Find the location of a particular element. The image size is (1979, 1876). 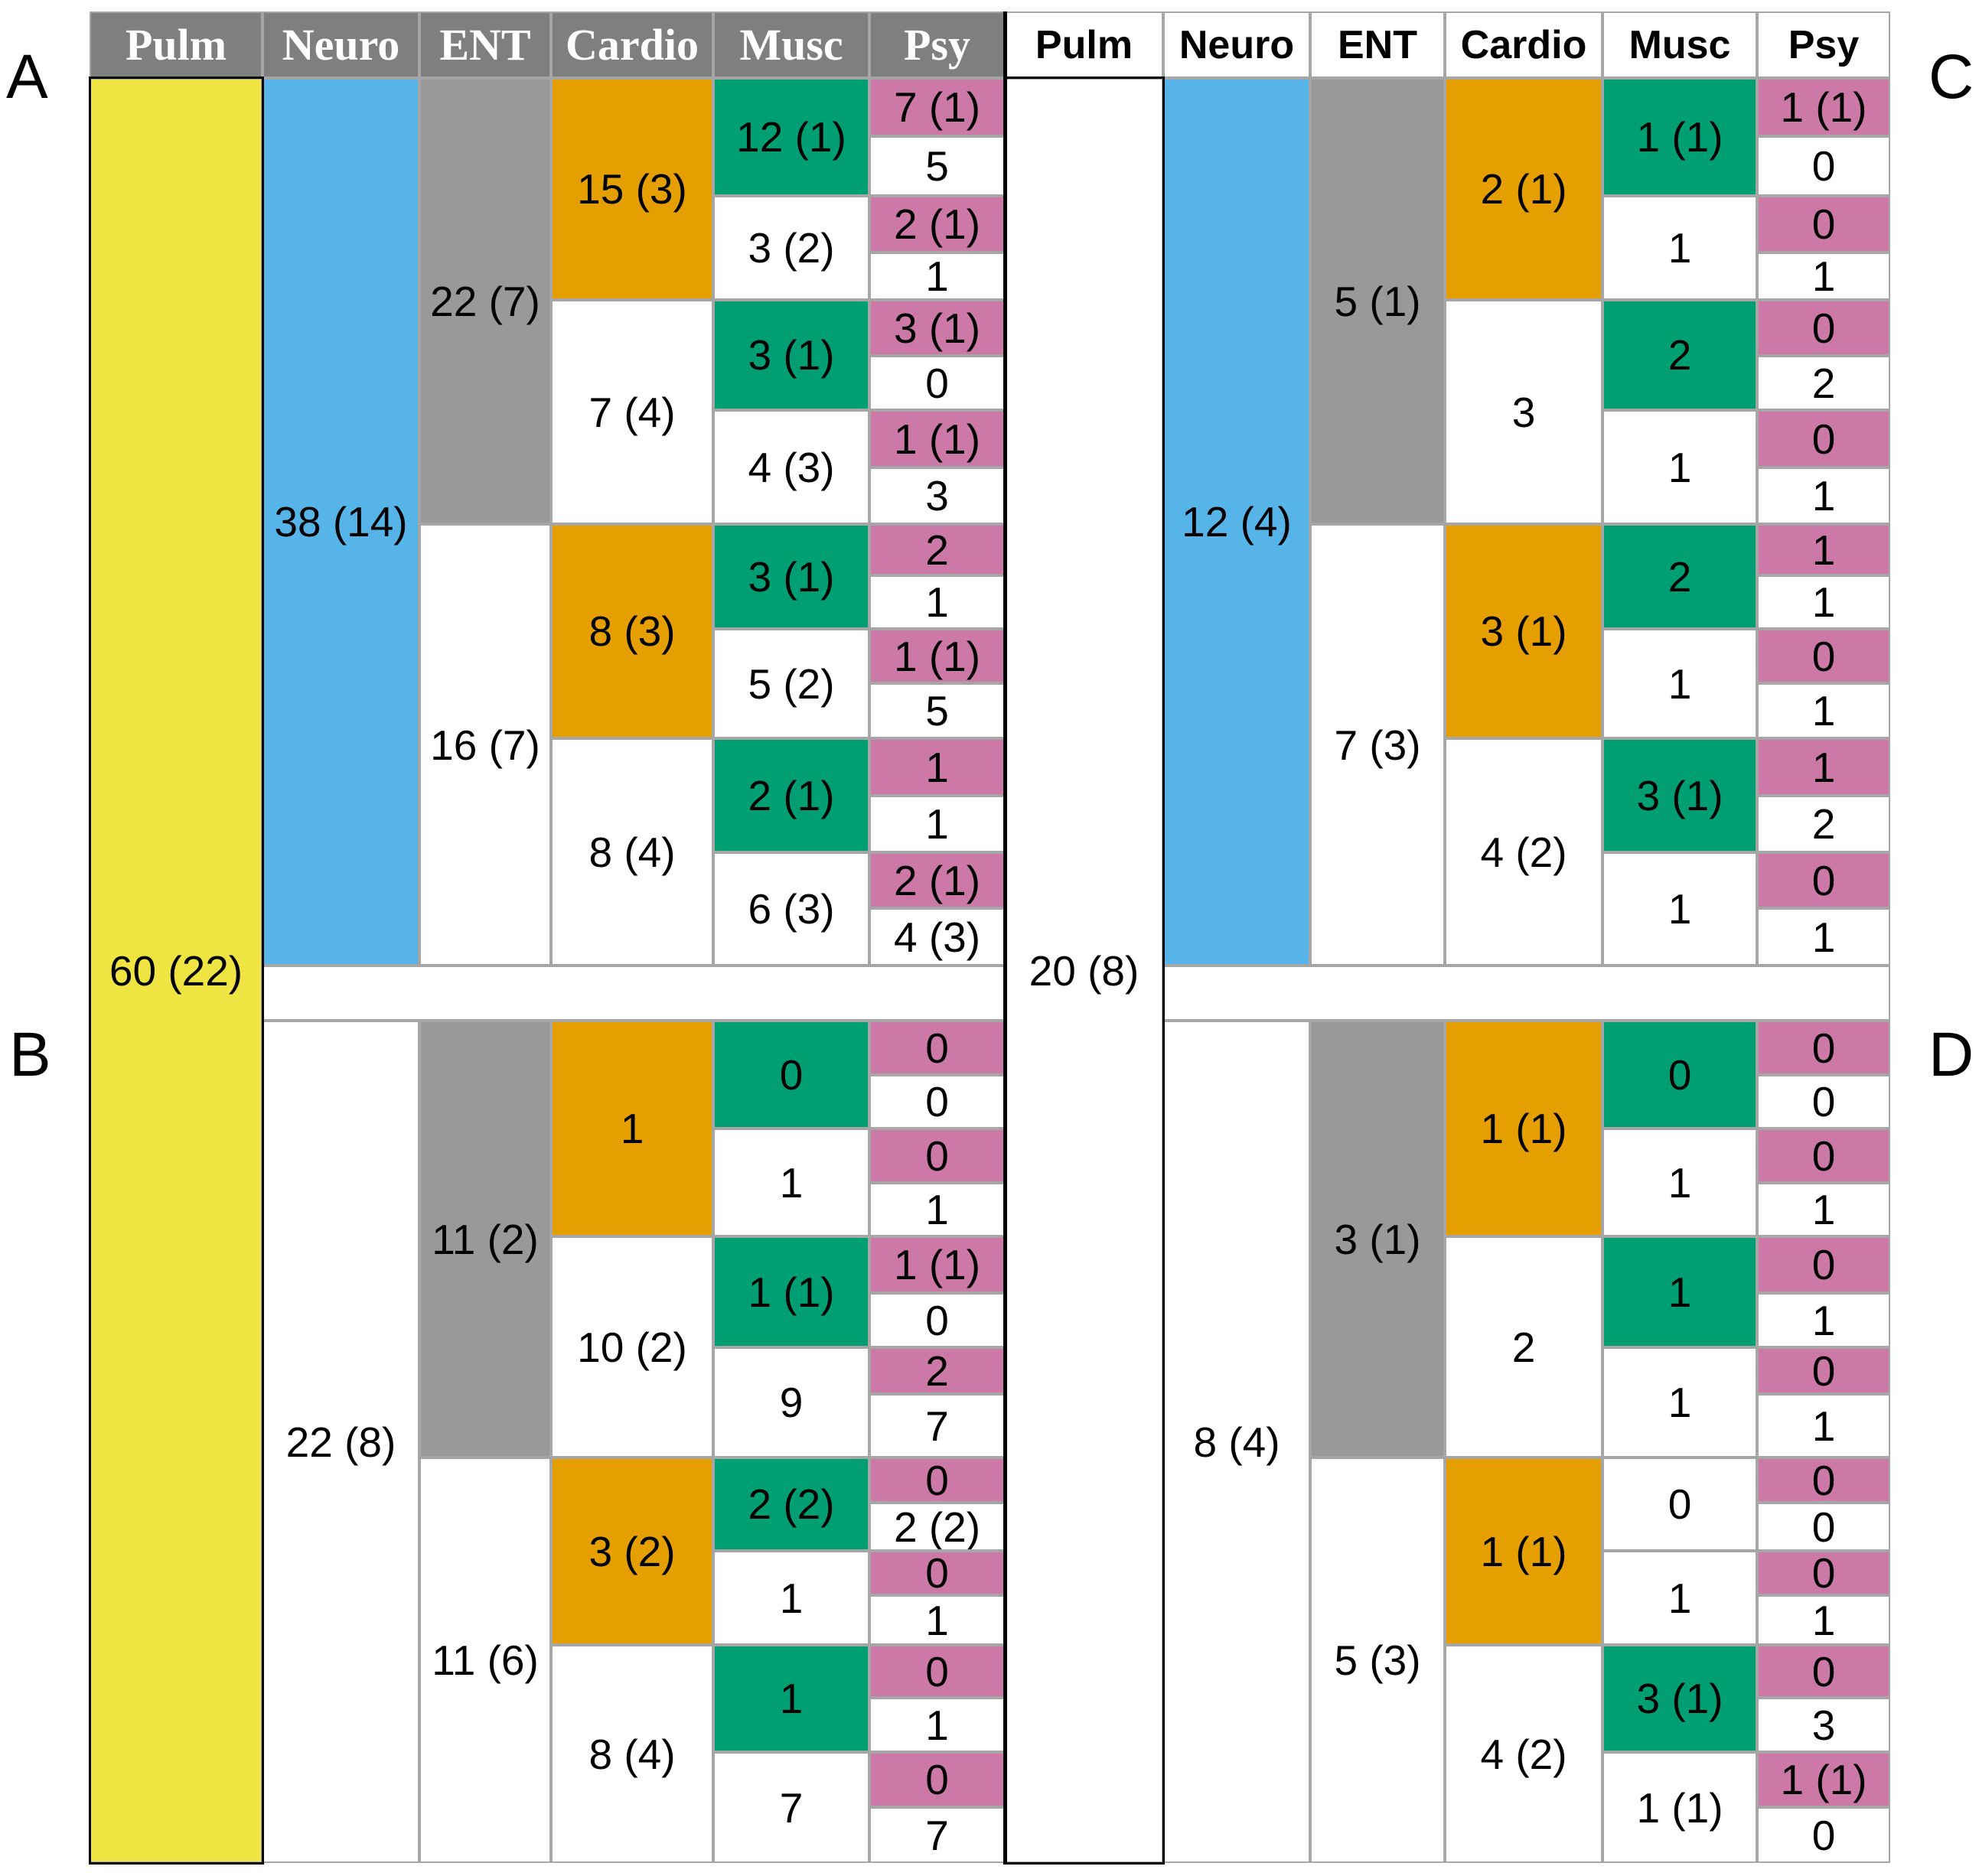

right-gap-row is located at coordinates (1526, 993).